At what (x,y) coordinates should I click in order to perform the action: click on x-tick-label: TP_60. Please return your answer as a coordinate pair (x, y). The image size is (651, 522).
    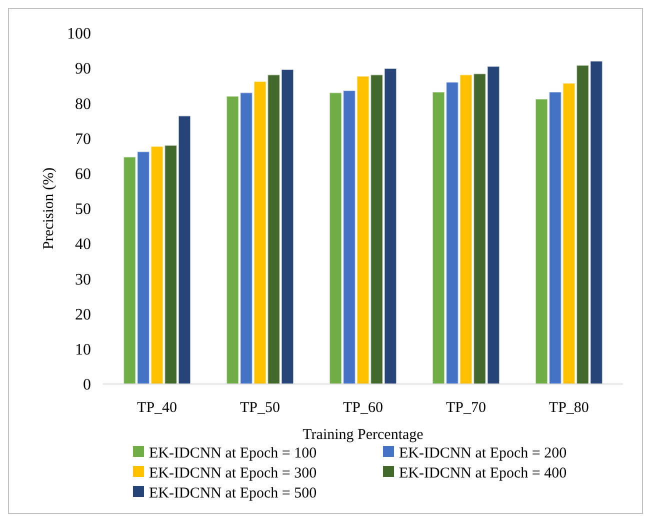
    Looking at the image, I should click on (363, 408).